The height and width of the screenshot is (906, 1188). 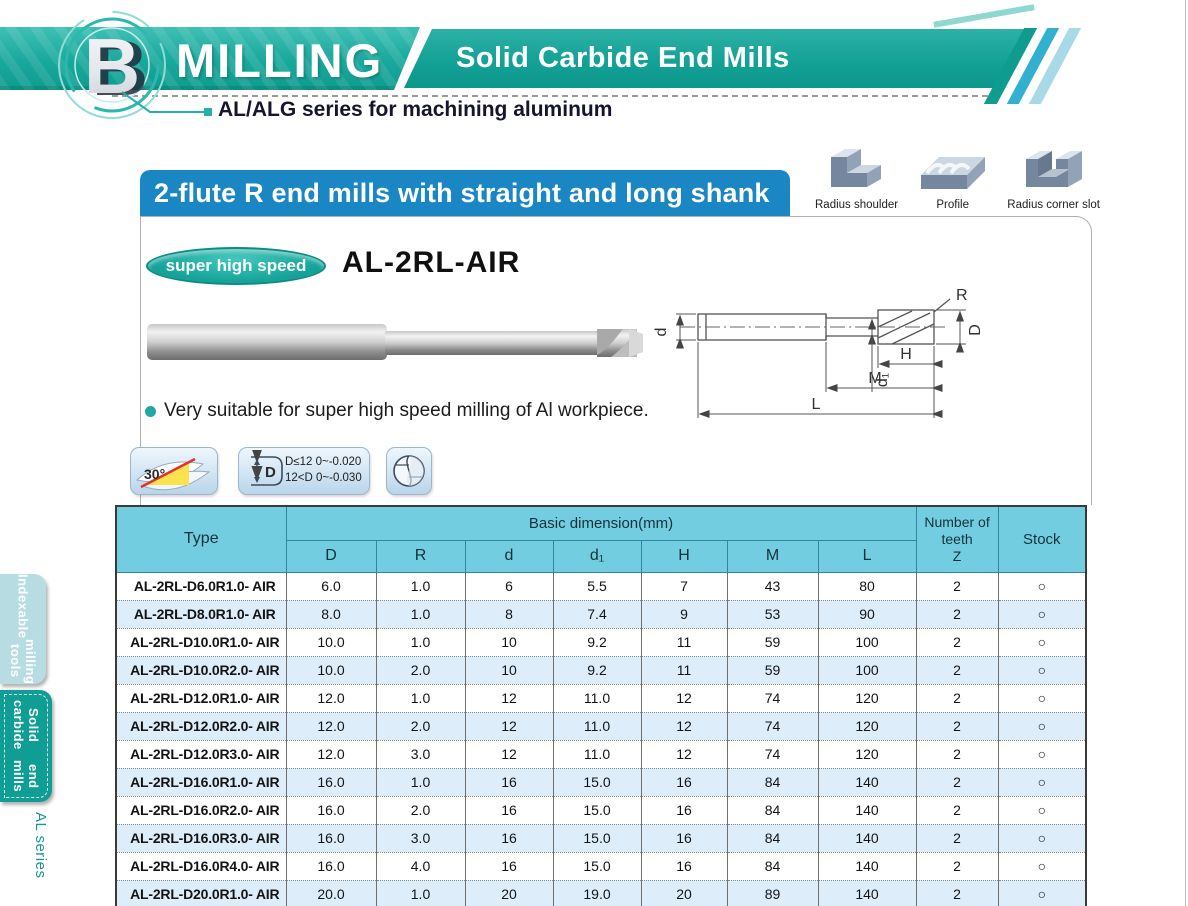 What do you see at coordinates (816, 404) in the screenshot?
I see `diagram-label-L: L` at bounding box center [816, 404].